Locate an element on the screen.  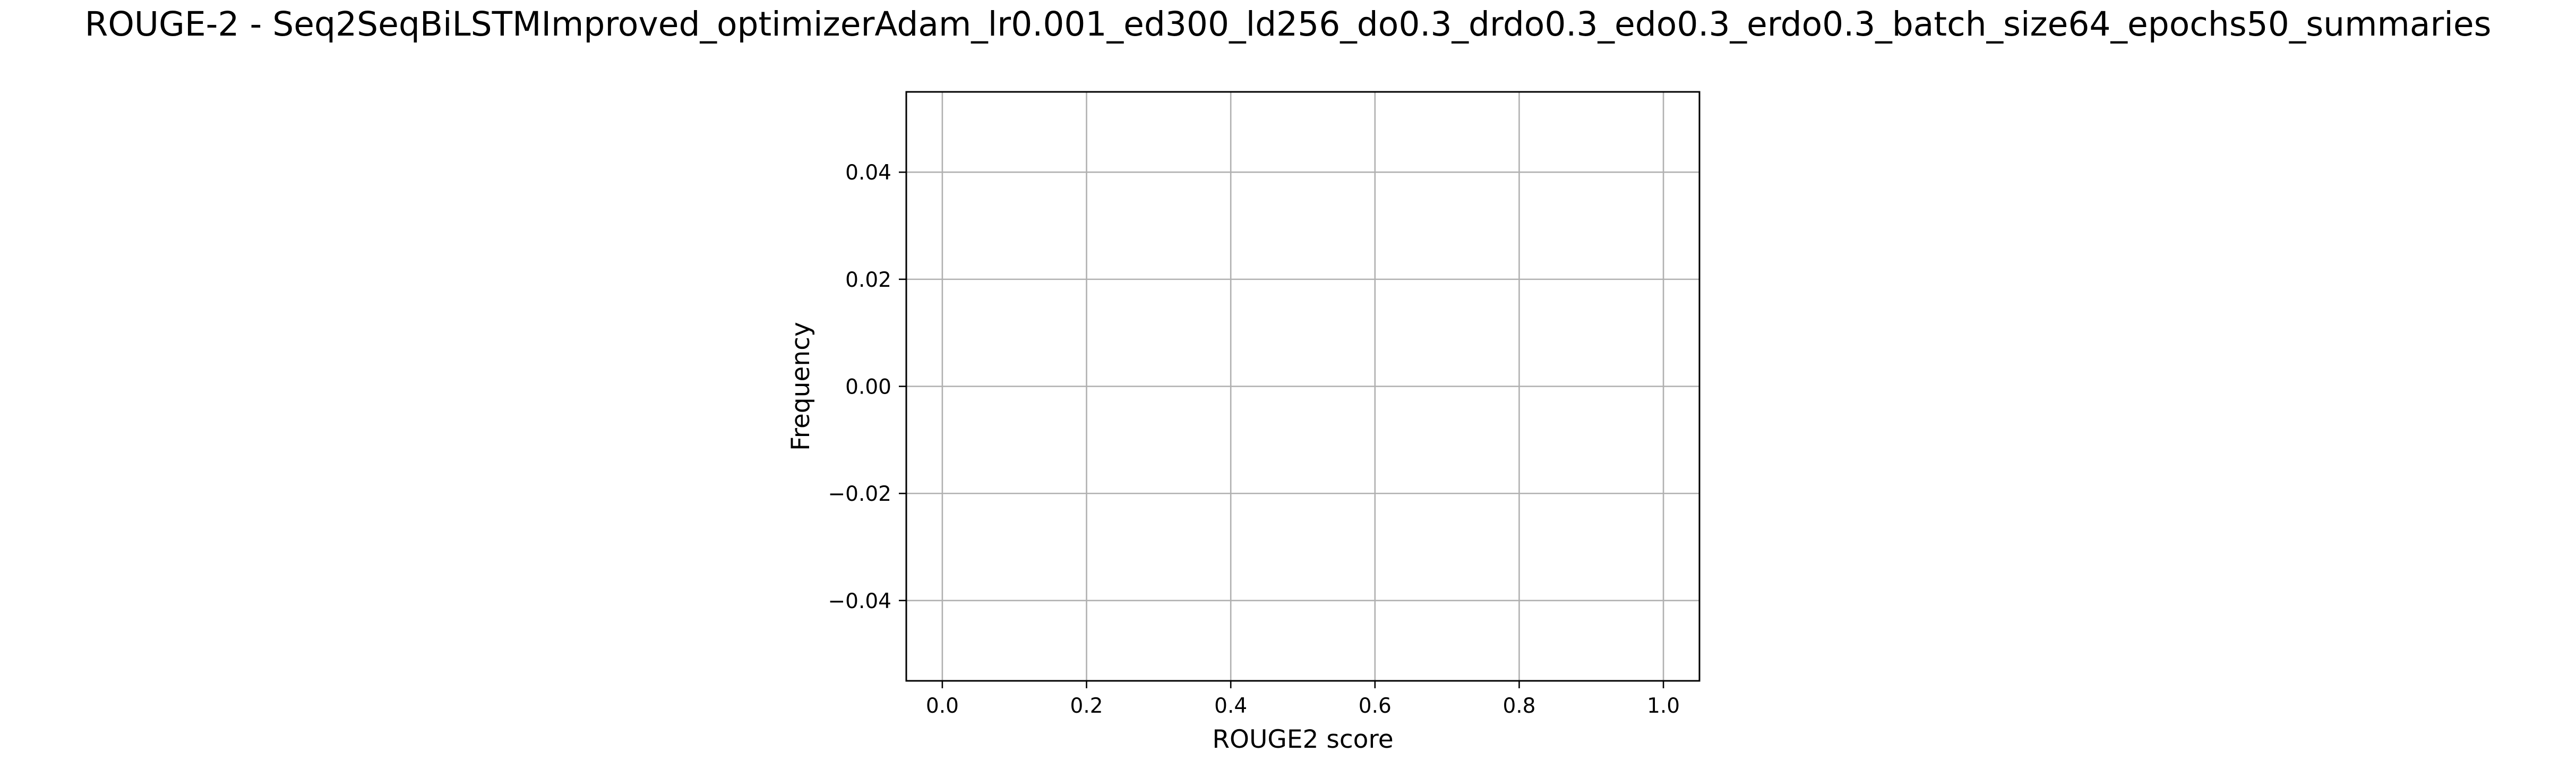
x-tick-label: 0.4 is located at coordinates (1231, 706).